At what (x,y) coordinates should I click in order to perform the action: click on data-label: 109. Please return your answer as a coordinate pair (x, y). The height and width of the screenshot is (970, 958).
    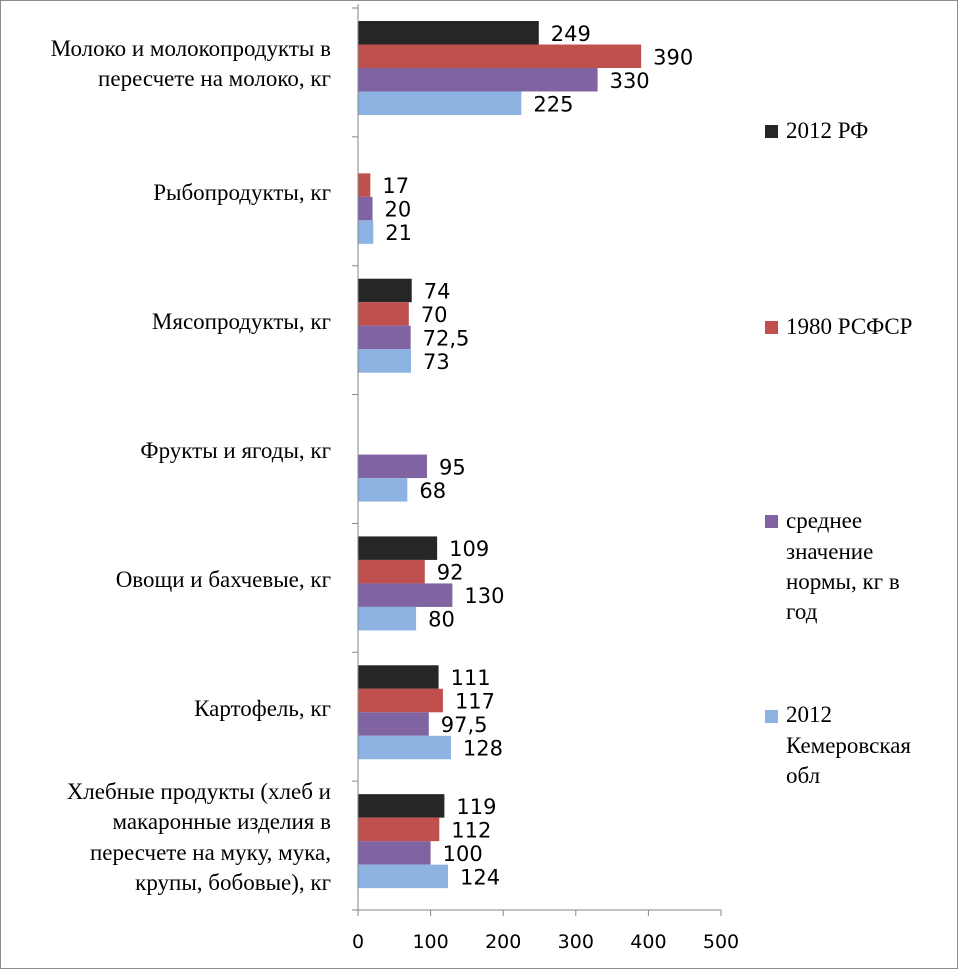
    Looking at the image, I should click on (469, 549).